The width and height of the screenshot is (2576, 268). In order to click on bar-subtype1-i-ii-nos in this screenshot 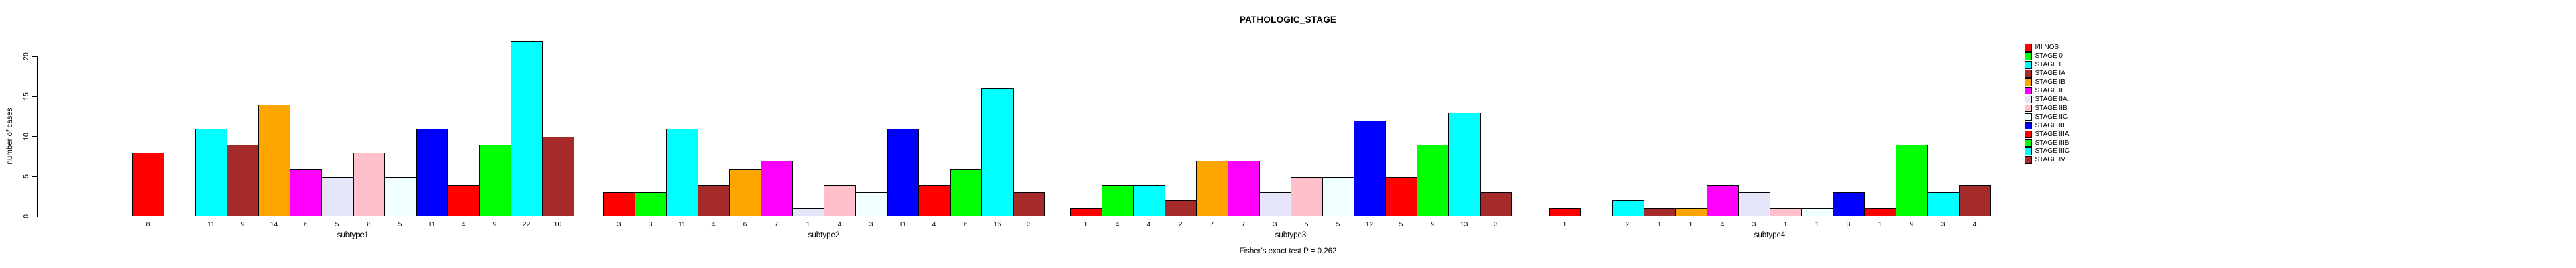, I will do `click(148, 185)`.